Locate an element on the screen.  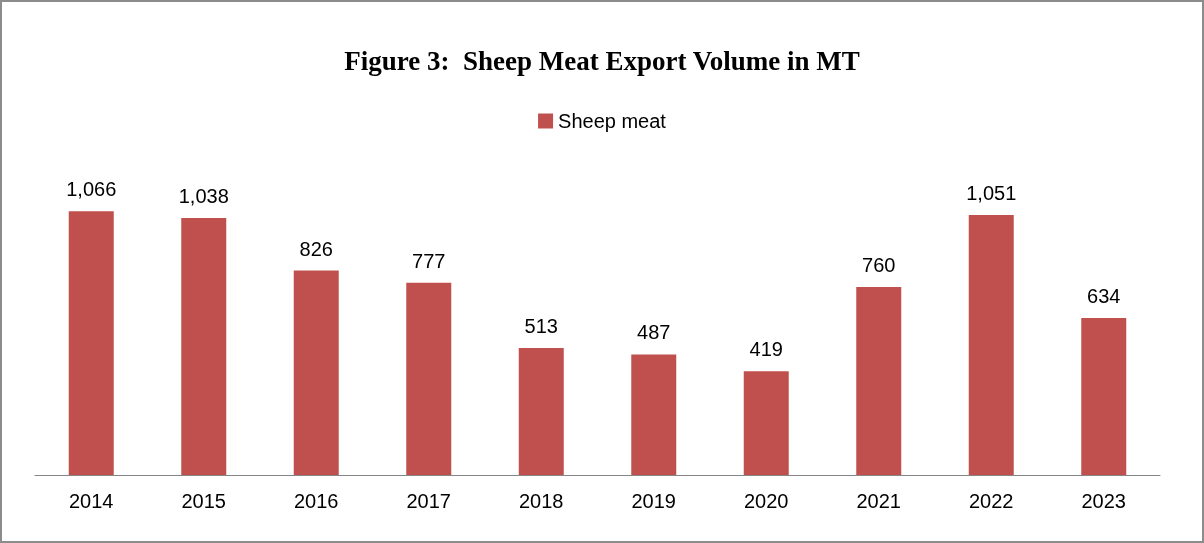
x-tick-label: 2016 is located at coordinates (316, 501).